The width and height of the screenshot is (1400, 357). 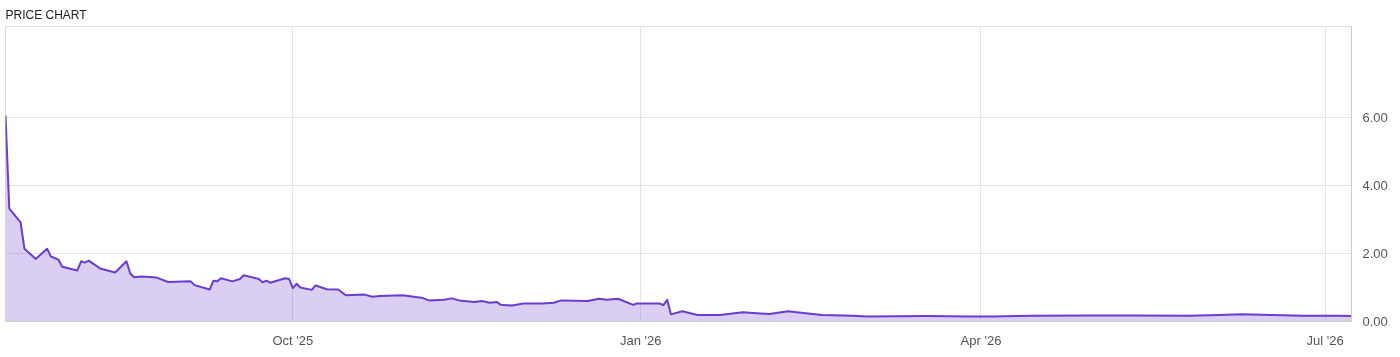 What do you see at coordinates (1375, 185) in the screenshot?
I see `y-tick-label: 4.00` at bounding box center [1375, 185].